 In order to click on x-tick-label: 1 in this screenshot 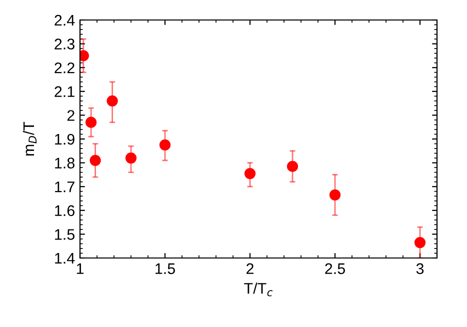, I will do `click(80, 268)`.